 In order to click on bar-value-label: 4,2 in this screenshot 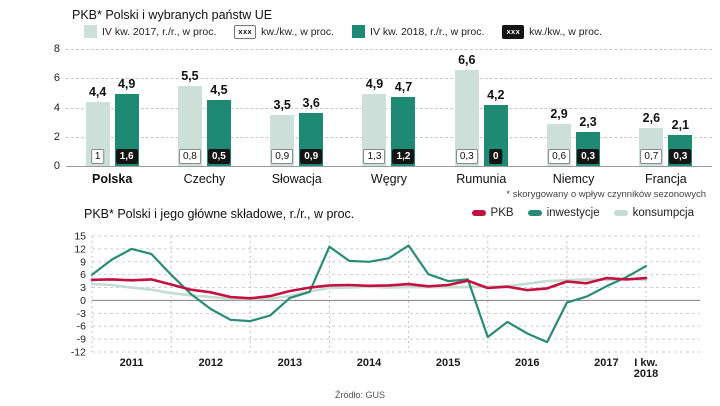, I will do `click(496, 94)`.